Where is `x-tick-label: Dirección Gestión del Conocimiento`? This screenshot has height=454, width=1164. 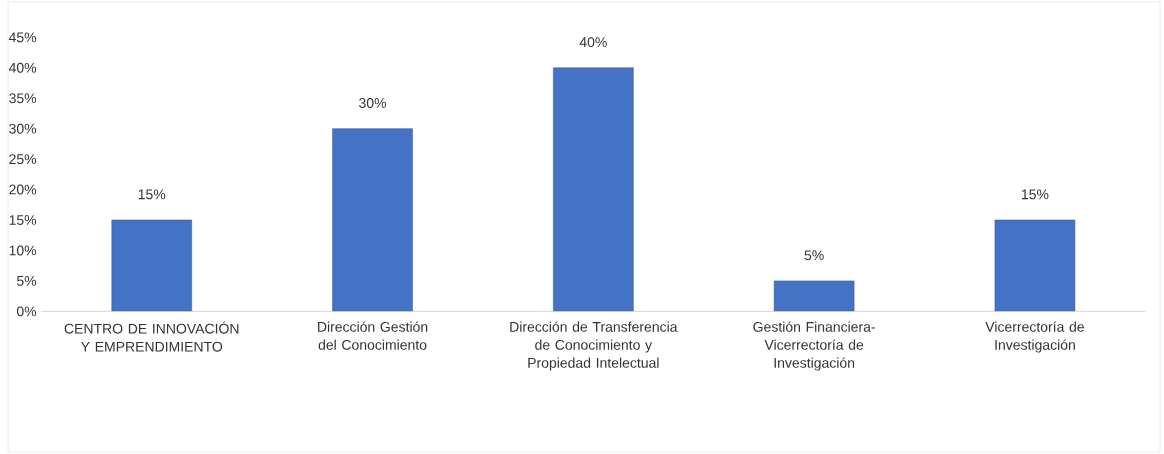 x-tick-label: Dirección Gestión del Conocimiento is located at coordinates (373, 335).